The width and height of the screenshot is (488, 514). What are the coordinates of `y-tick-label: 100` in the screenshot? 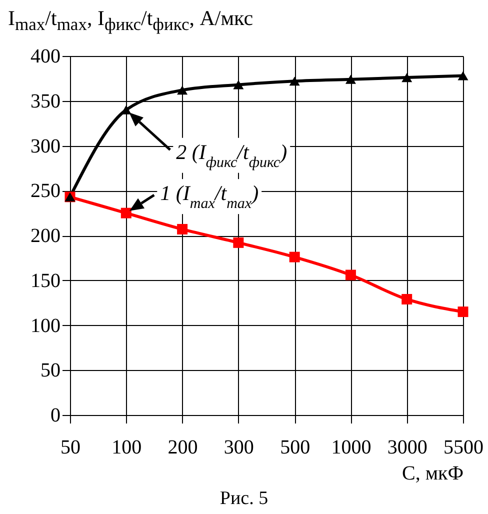 It's located at (45, 325).